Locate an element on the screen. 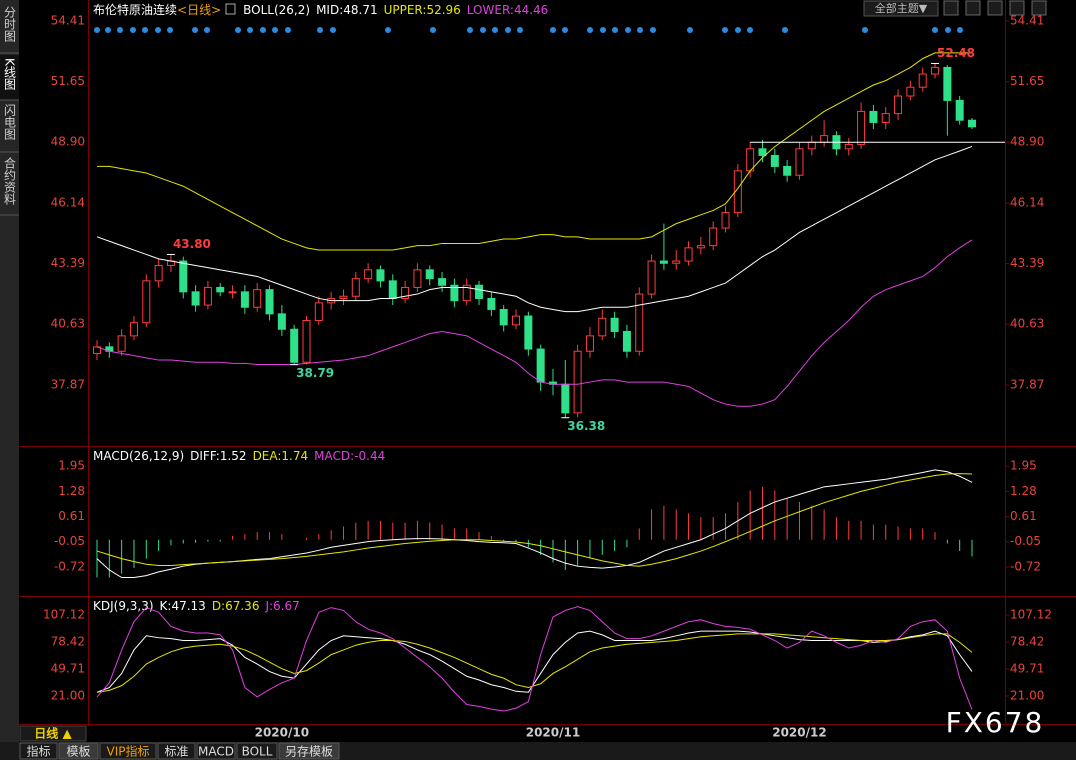  y-tick-label: 37.87 is located at coordinates (1027, 384).